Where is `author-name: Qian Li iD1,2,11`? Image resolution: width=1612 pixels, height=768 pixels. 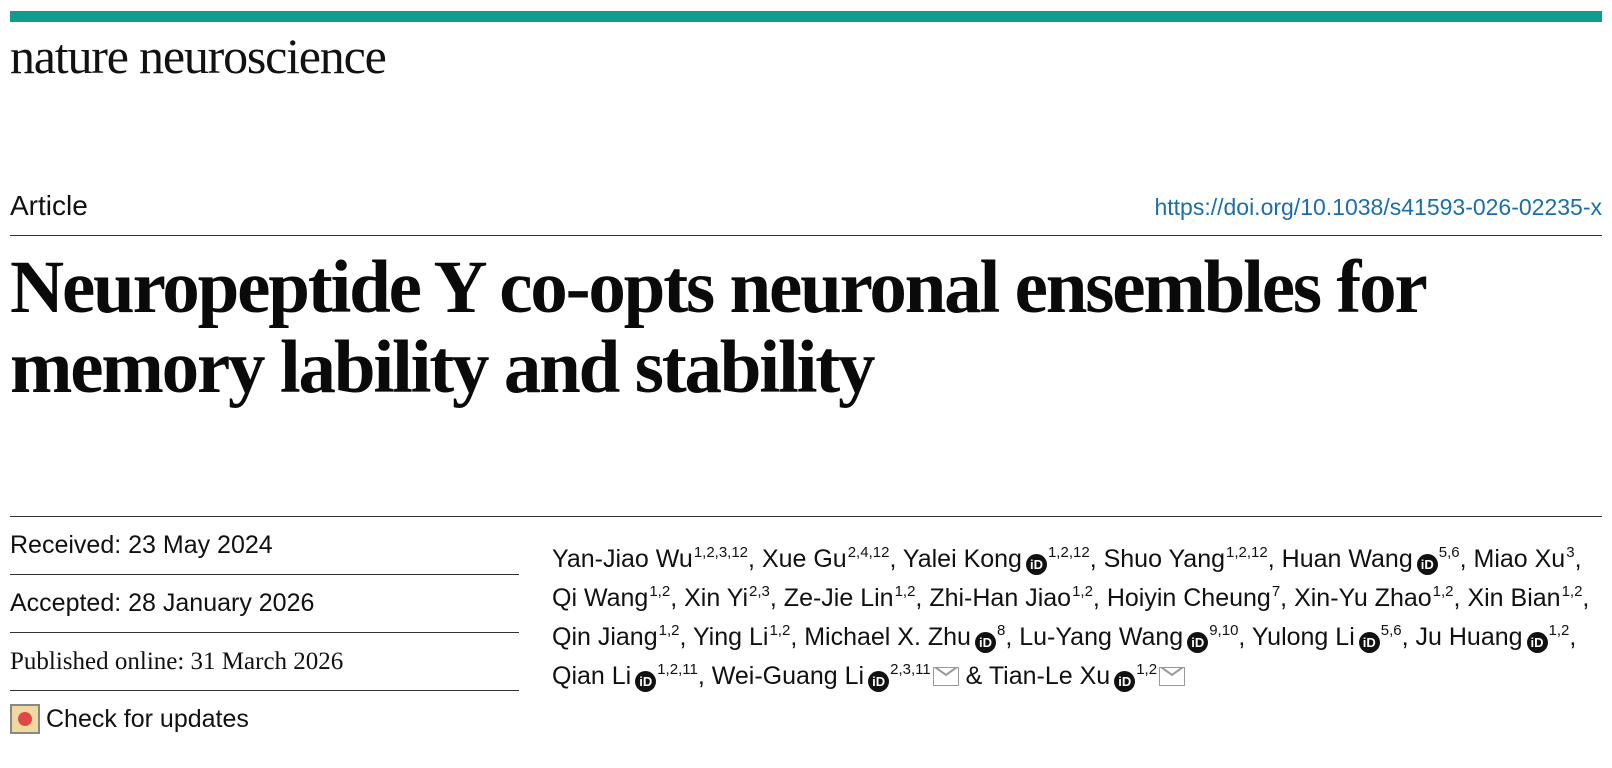
author-name: Qian Li iD1,2,11 is located at coordinates (625, 676).